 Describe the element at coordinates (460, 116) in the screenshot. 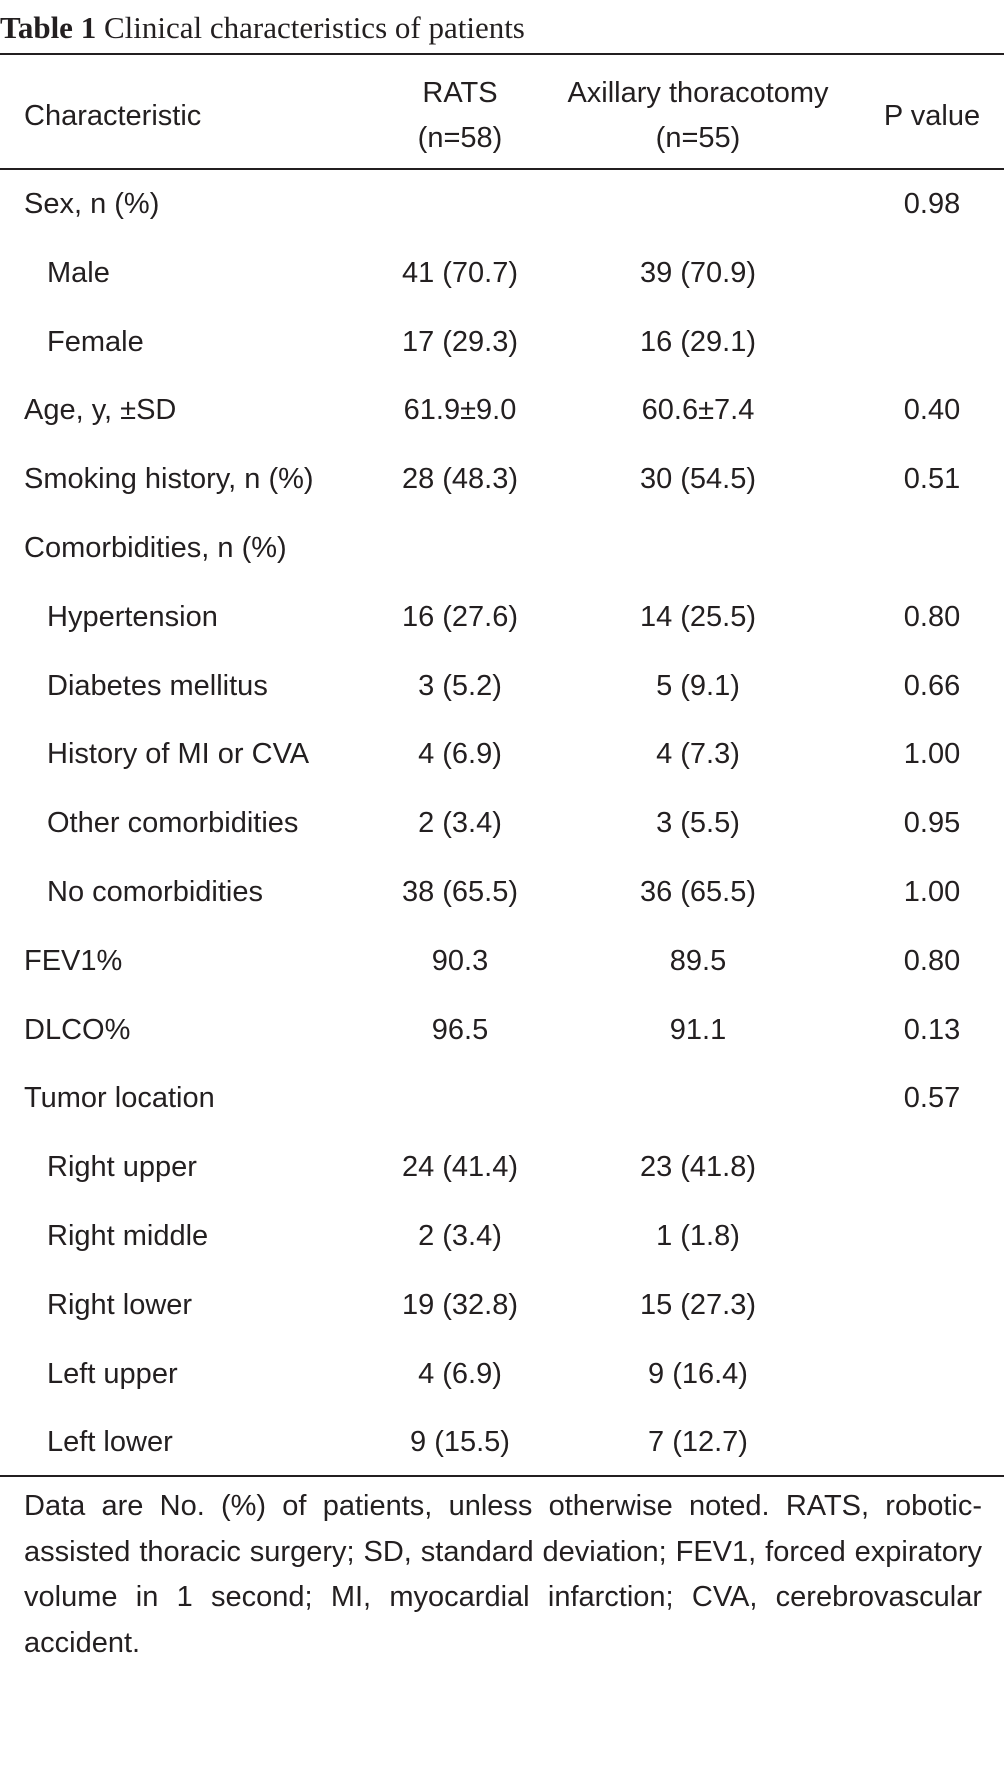

I see `header-rats: RATS (n=58)` at that location.